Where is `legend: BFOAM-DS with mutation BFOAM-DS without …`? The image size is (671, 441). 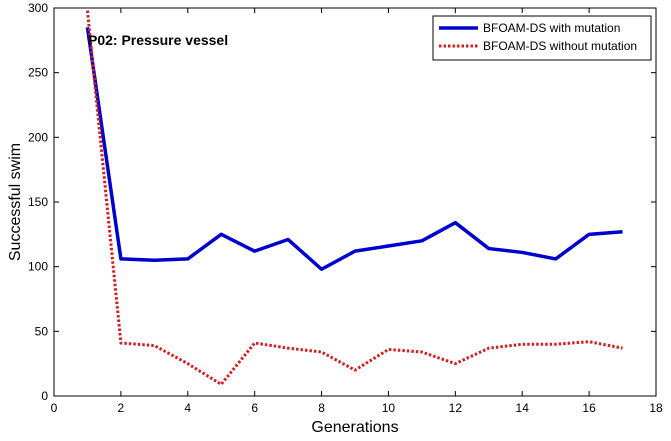
legend: BFOAM-DS with mutation BFOAM-DS without … is located at coordinates (542, 38).